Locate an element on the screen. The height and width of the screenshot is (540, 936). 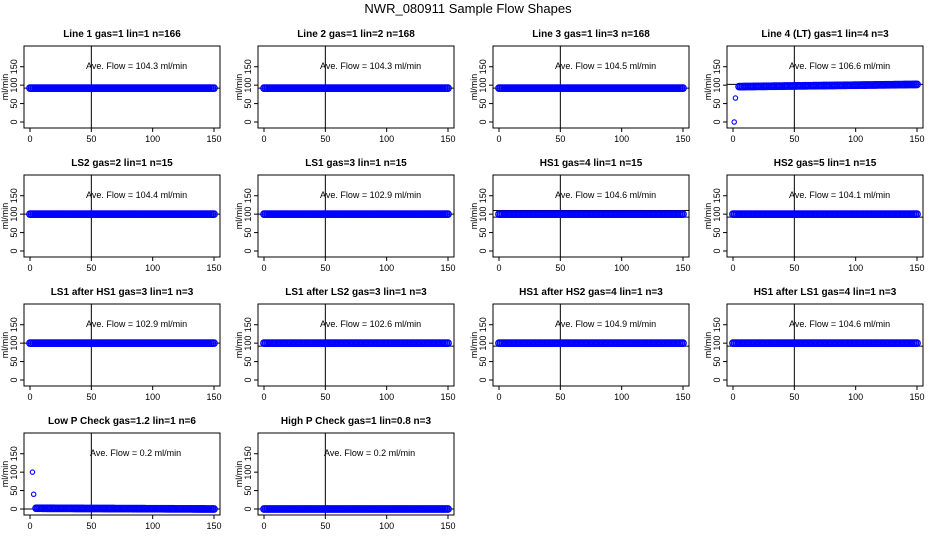
average-flow-annotation: Ave. Flow = 106.6 ml/min is located at coordinates (839, 66).